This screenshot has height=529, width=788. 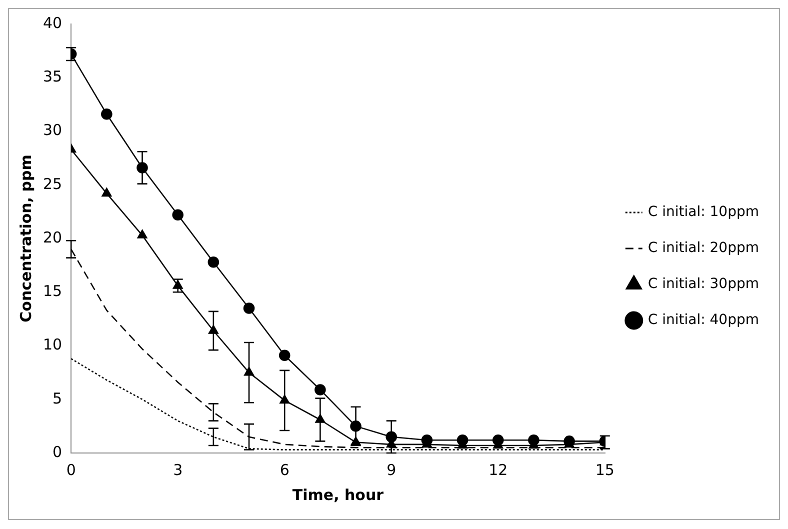 What do you see at coordinates (71, 469) in the screenshot?
I see `x-tick-label: 0` at bounding box center [71, 469].